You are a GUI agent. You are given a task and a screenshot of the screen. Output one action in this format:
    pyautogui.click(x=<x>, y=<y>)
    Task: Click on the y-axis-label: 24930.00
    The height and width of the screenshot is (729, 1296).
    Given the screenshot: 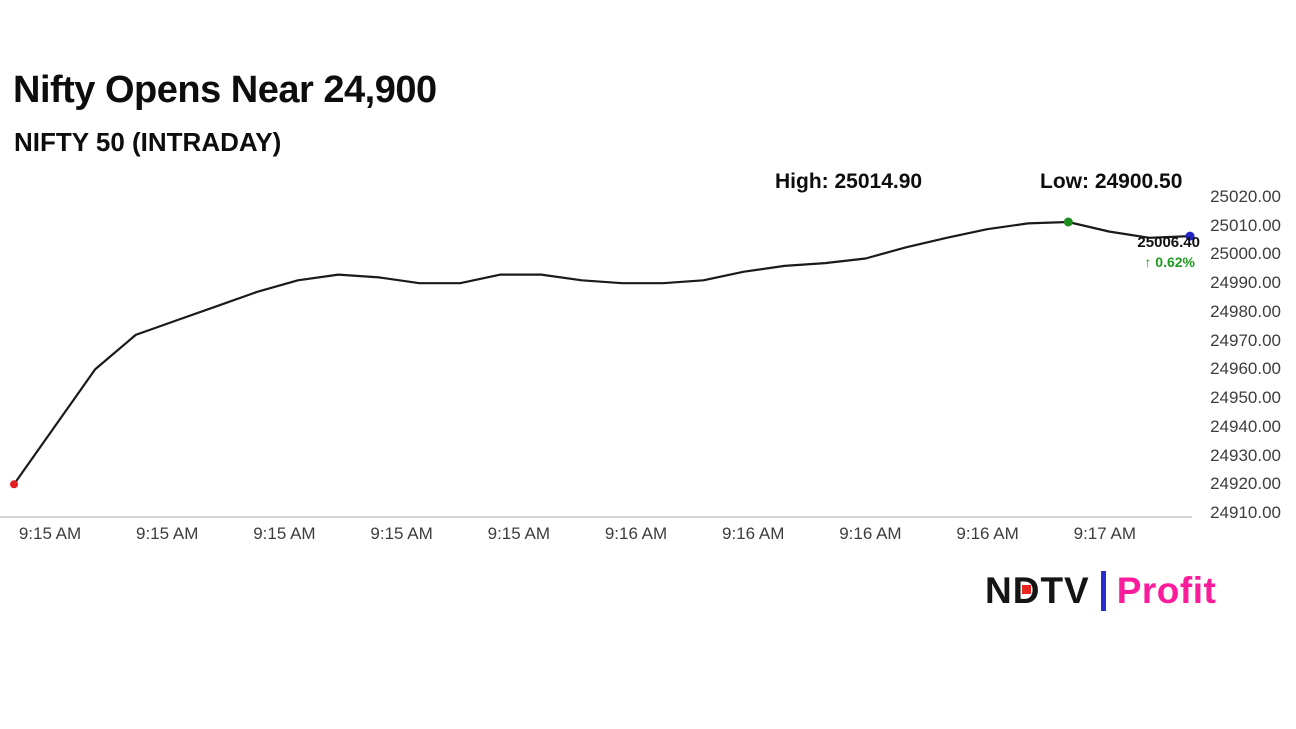 What is the action you would take?
    pyautogui.click(x=1245, y=455)
    